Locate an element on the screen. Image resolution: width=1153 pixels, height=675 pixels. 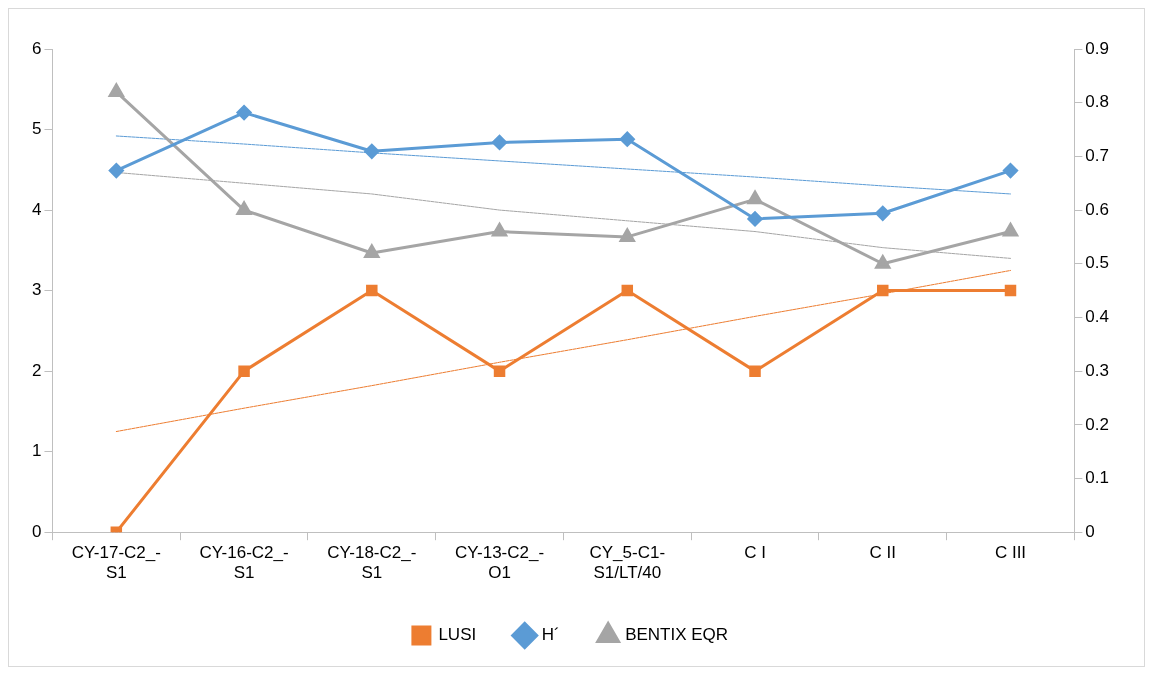
y2-tick-label: 0.8 is located at coordinates (1097, 102).